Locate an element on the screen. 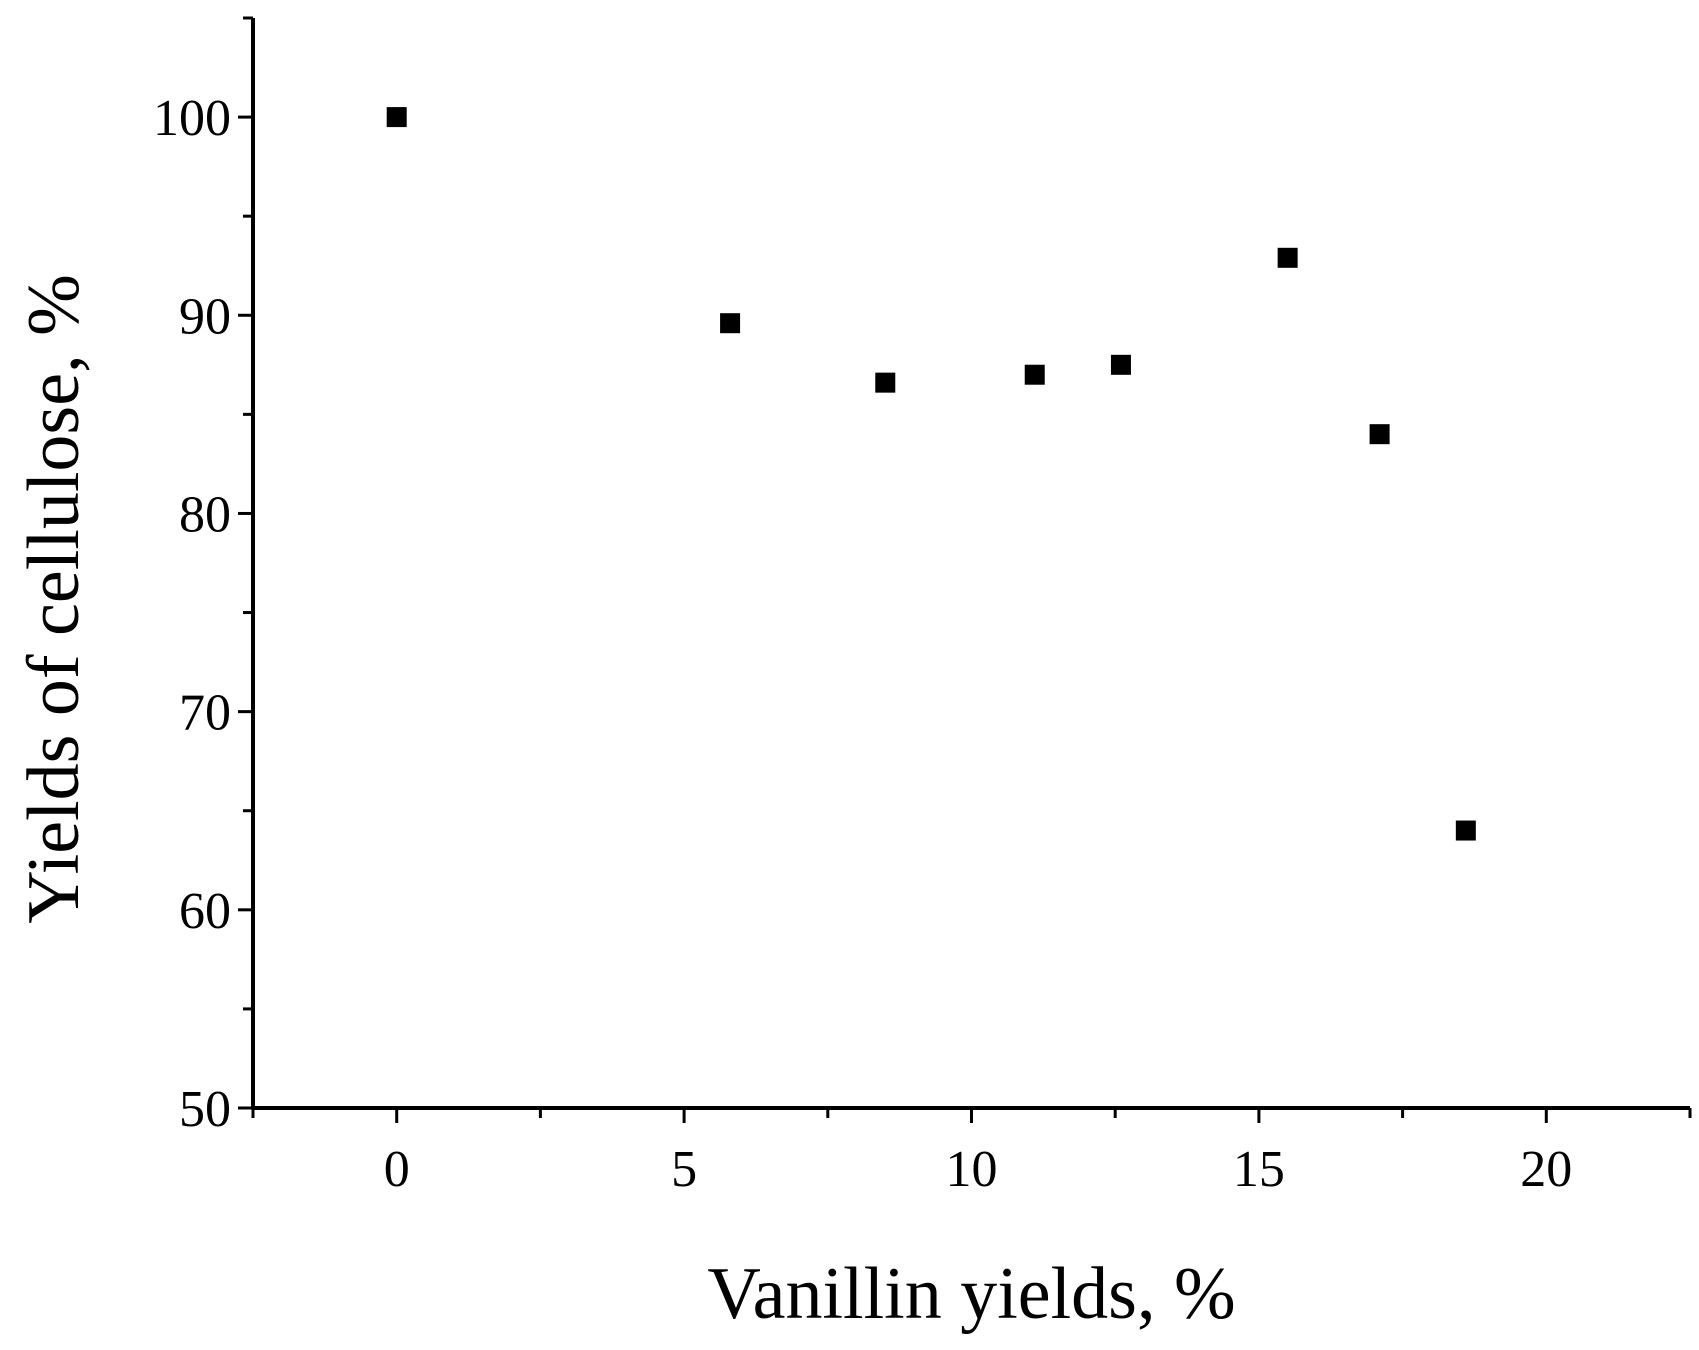 This screenshot has width=1699, height=1350. x-tick-label: 15 is located at coordinates (1259, 1169).